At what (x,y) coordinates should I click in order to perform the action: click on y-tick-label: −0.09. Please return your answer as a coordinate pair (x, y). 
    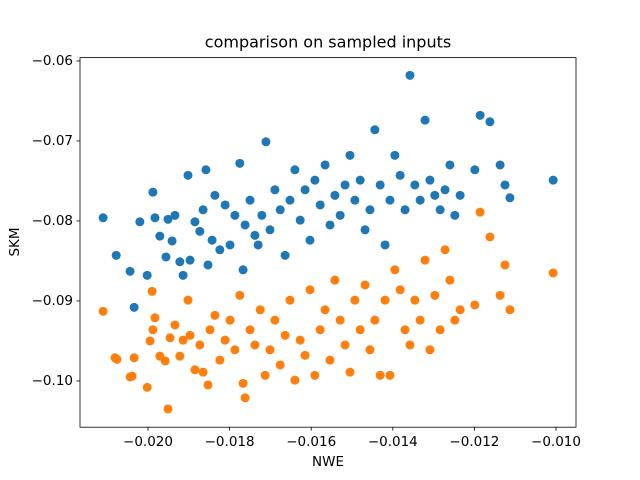
    Looking at the image, I should click on (52, 301).